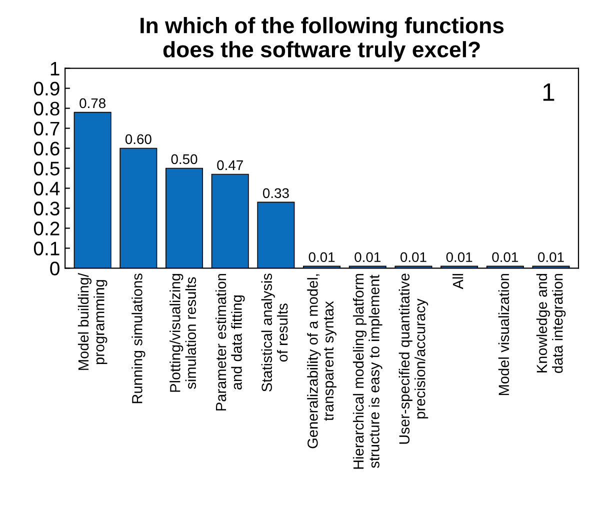 Image resolution: width=597 pixels, height=506 pixels. Describe the element at coordinates (551, 323) in the screenshot. I see `x-tick-label: Knowledge and data integration` at that location.